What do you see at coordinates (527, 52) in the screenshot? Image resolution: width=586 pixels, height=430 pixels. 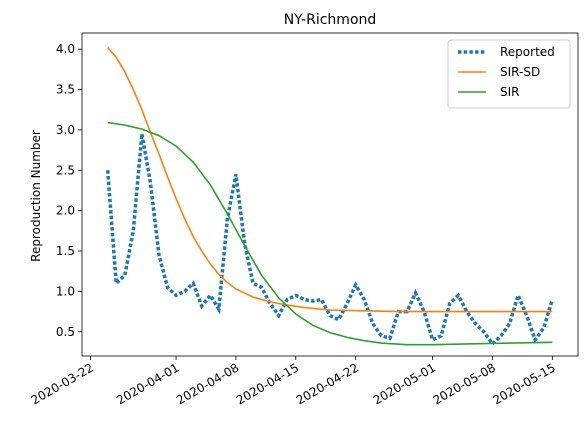 I see `legend-label-0: Reported` at bounding box center [527, 52].